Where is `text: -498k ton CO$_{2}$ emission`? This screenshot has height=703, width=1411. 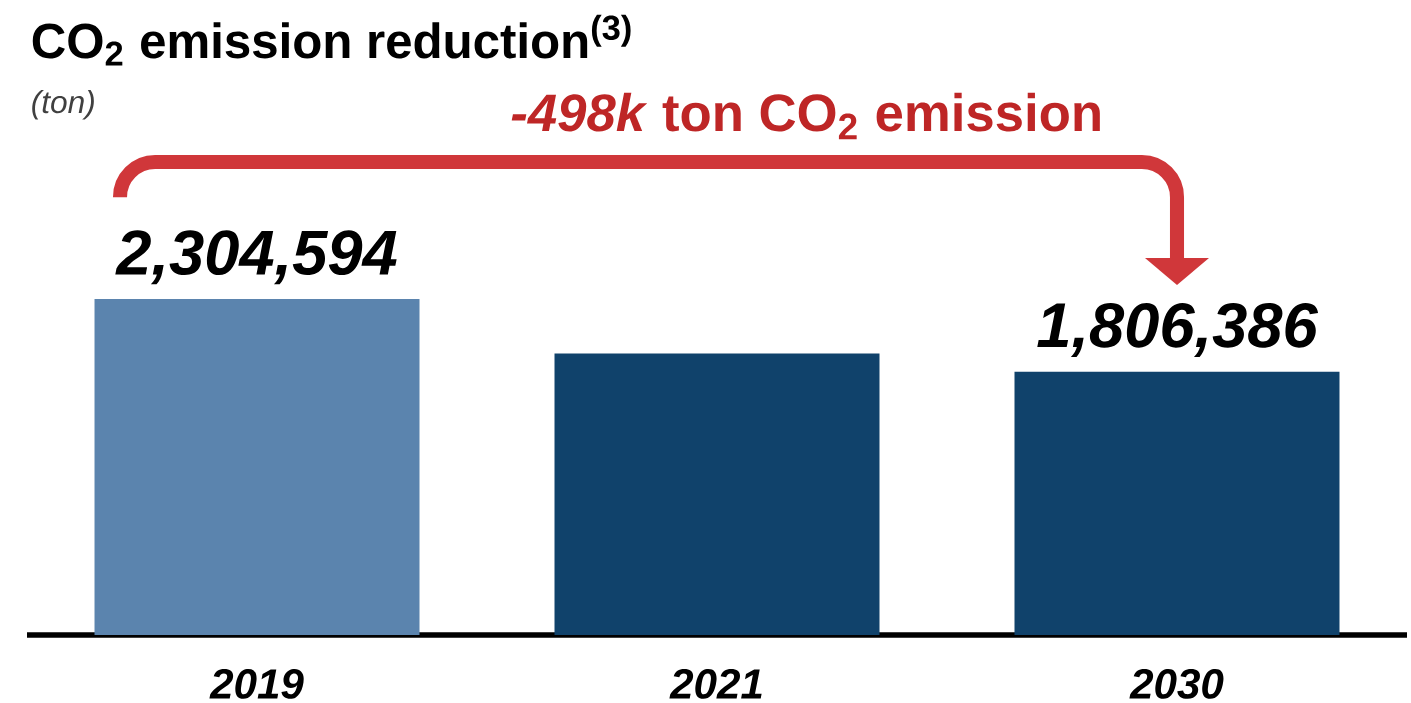 text: -498k ton CO$_{2}$ emission is located at coordinates (805, 116).